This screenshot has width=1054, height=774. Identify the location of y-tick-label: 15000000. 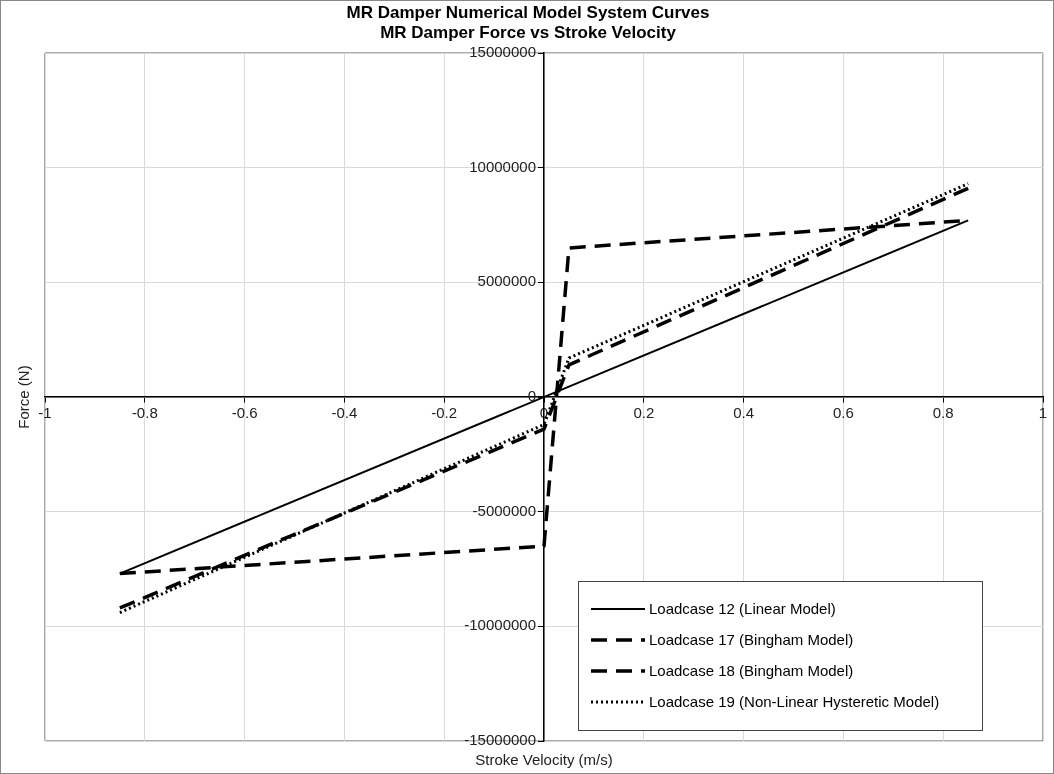
(502, 52).